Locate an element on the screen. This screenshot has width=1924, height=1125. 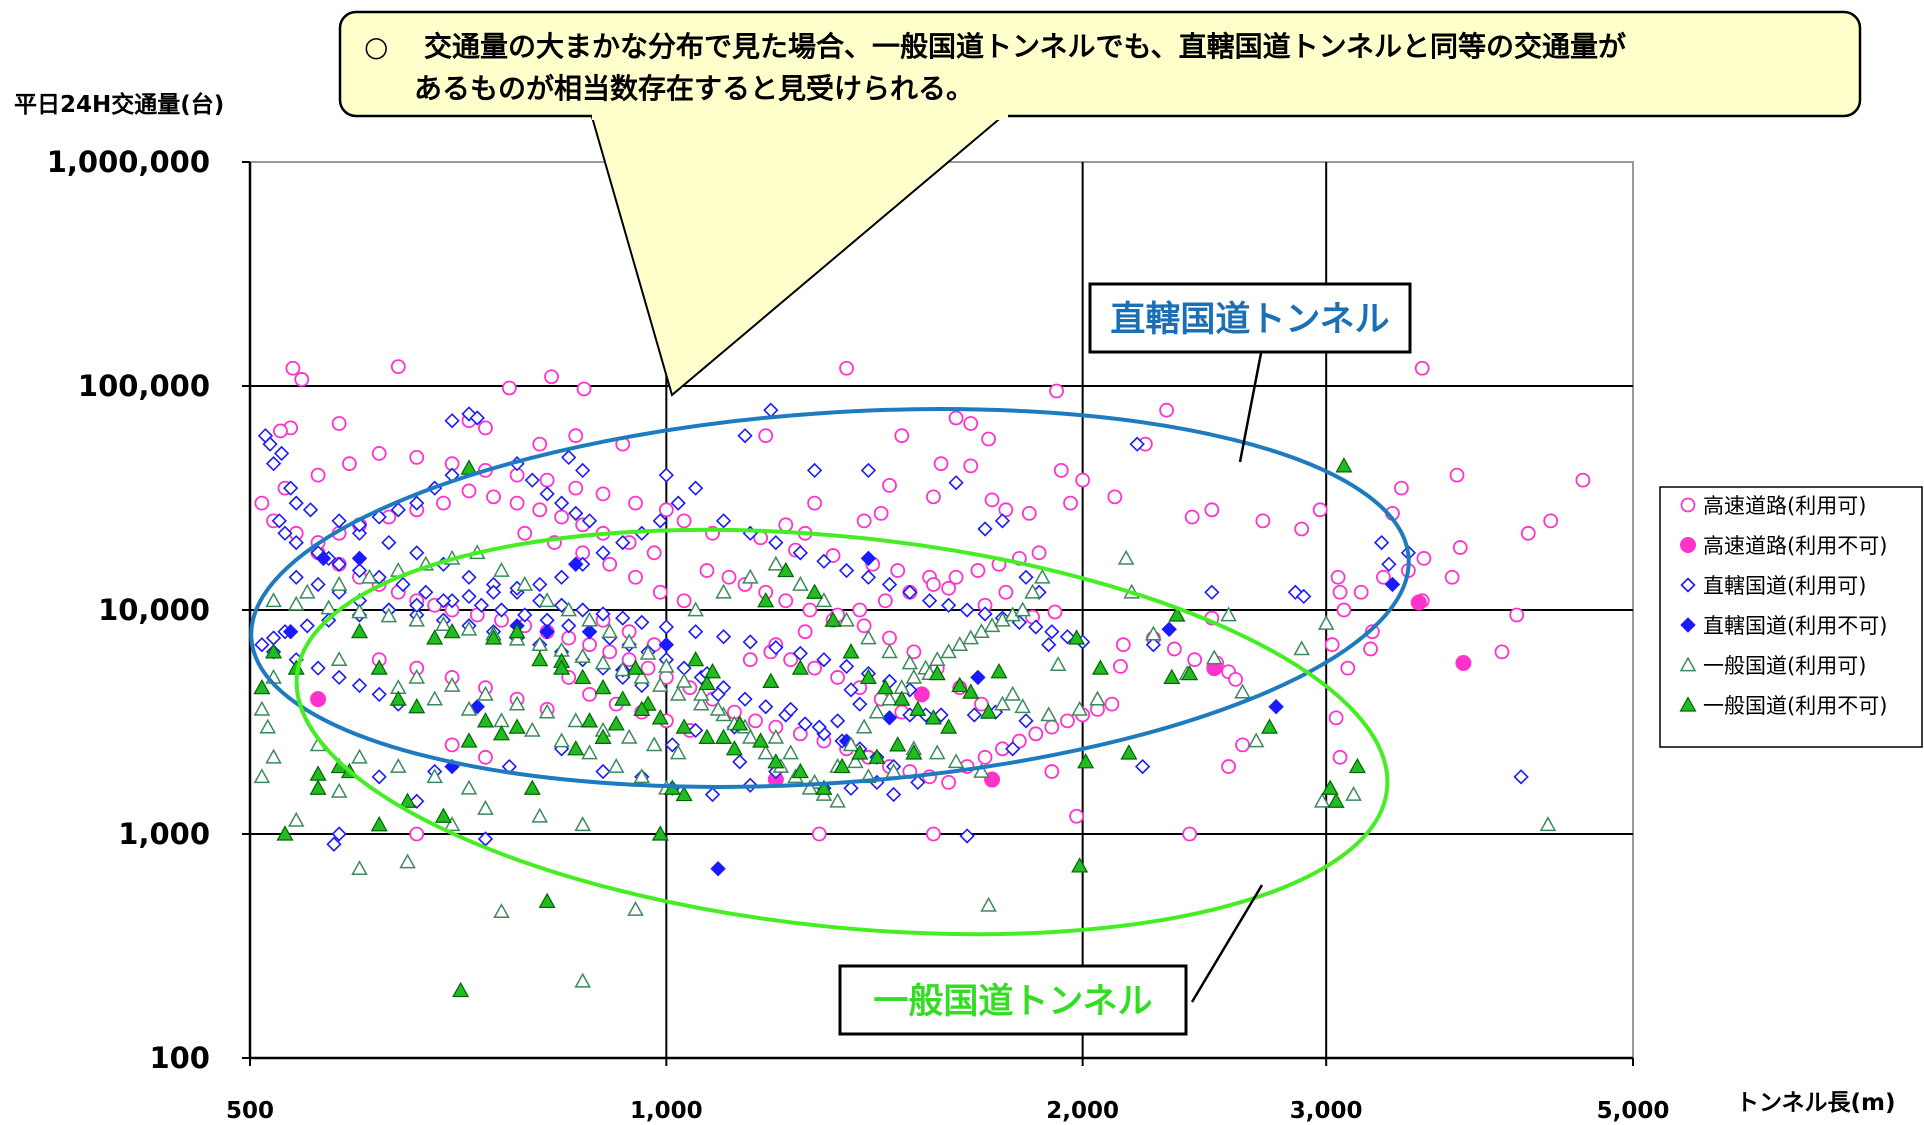
x-tick-label: 2,000 is located at coordinates (1082, 1111).